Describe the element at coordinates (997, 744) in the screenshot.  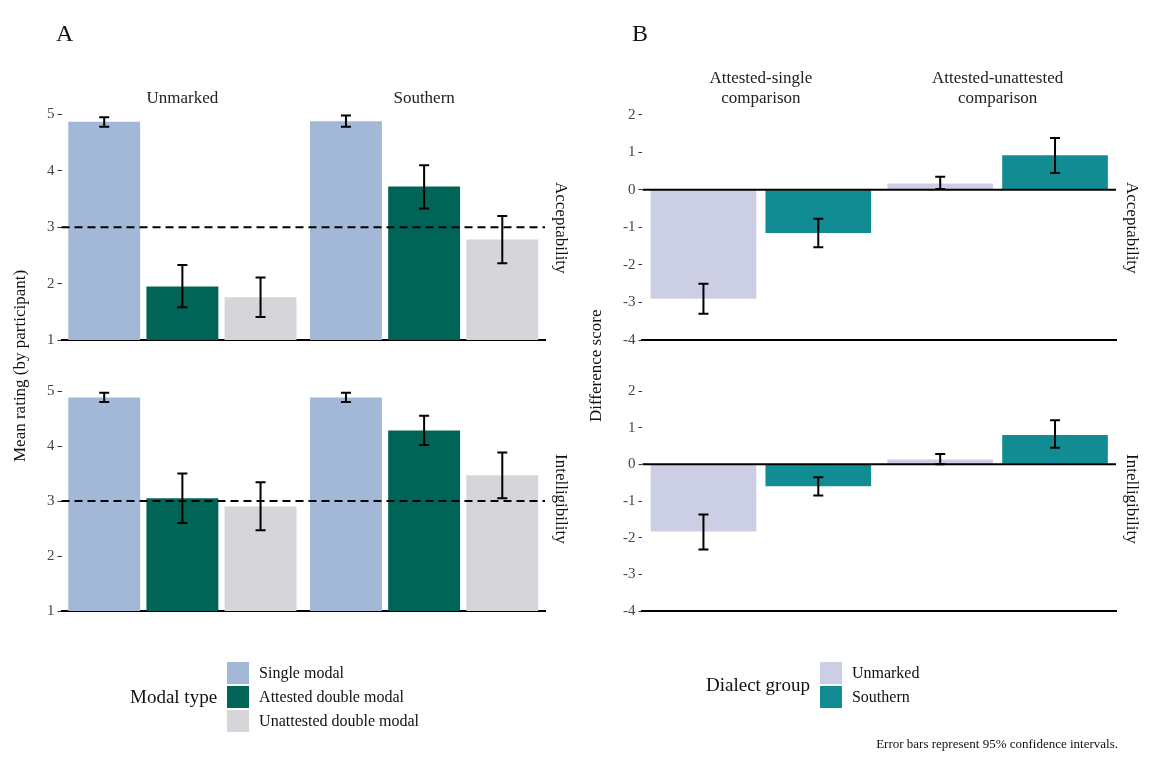
I see `text: Error bars represent 95% confidence intervals.` at that location.